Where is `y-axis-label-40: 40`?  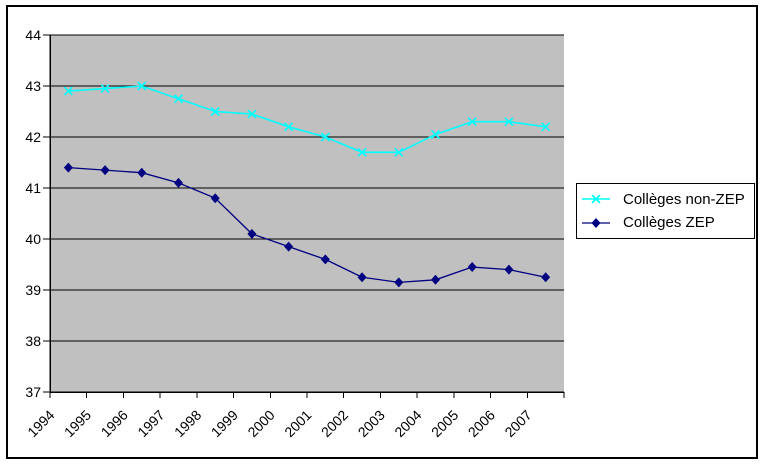
y-axis-label-40: 40 is located at coordinates (33, 239).